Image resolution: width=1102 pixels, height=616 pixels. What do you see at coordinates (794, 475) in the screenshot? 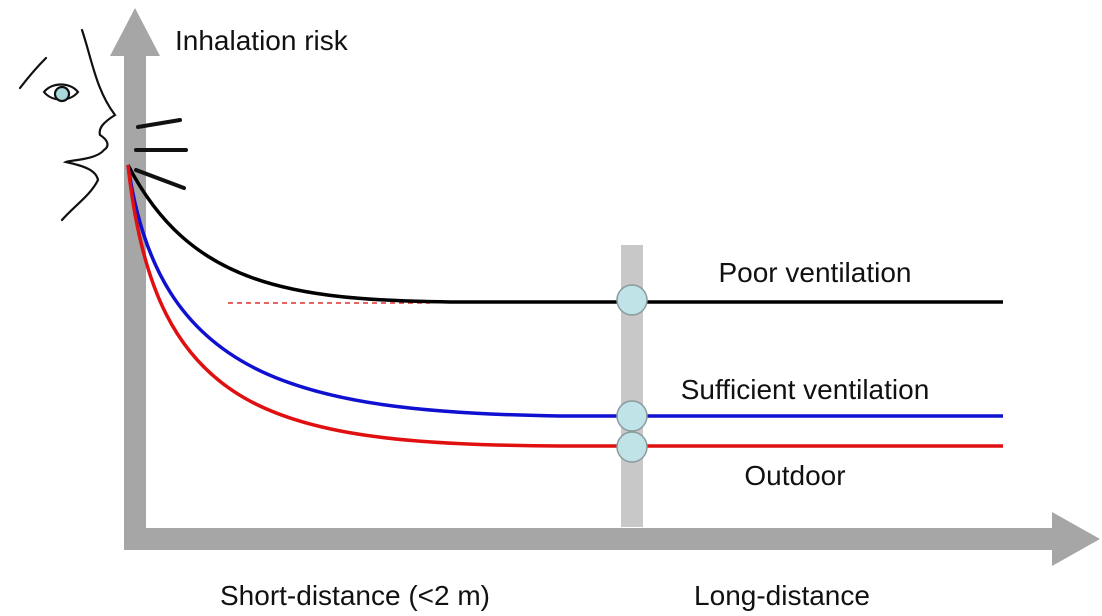
I see `curve-label: Outdoor` at bounding box center [794, 475].